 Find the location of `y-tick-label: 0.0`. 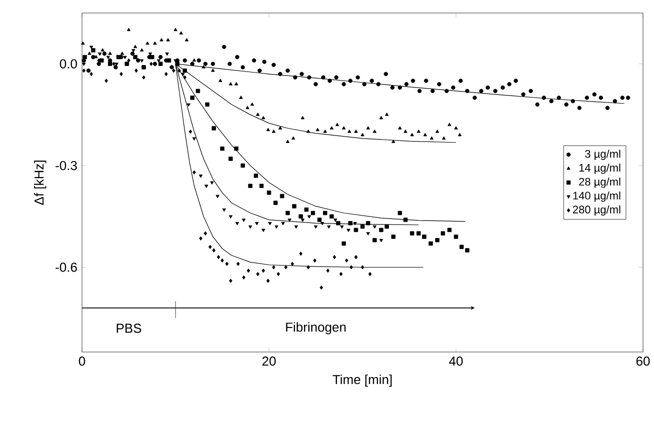

y-tick-label: 0.0 is located at coordinates (68, 63).